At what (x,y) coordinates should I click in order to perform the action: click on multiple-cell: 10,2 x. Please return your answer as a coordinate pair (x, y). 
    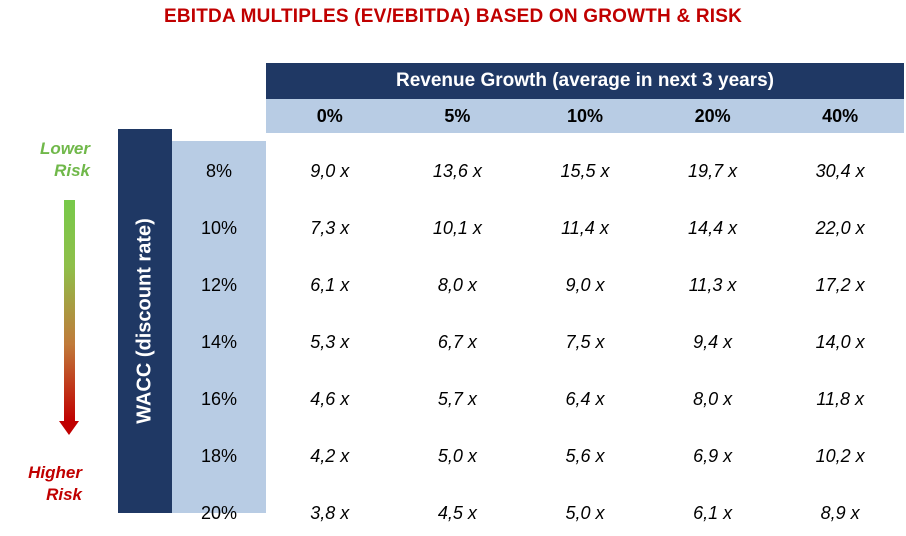
    Looking at the image, I should click on (840, 455).